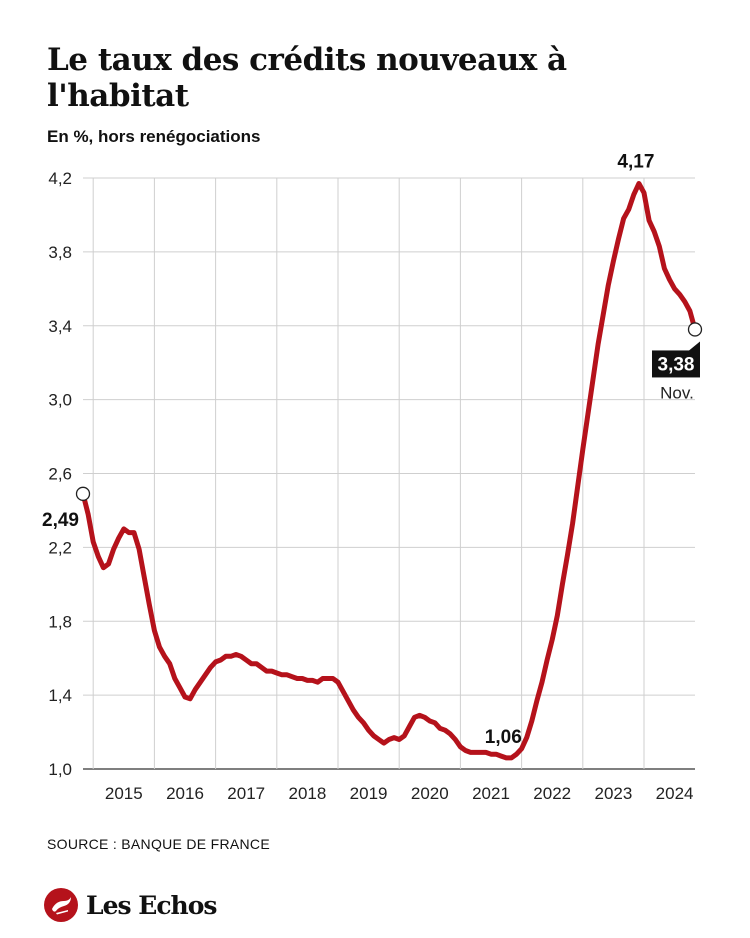 The image size is (750, 938). I want to click on source-note: SOURCE : BANQUE DE FRANCE, so click(158, 844).